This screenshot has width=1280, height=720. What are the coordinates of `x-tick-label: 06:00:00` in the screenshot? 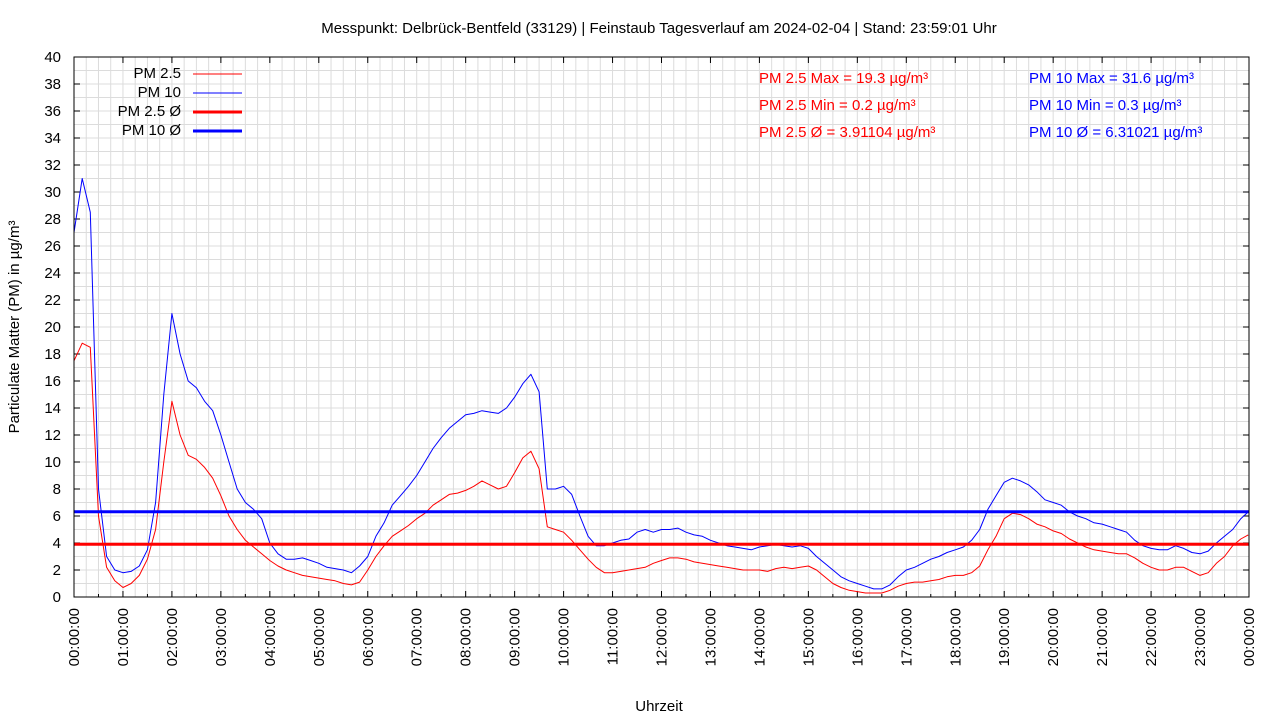 It's located at (368, 637).